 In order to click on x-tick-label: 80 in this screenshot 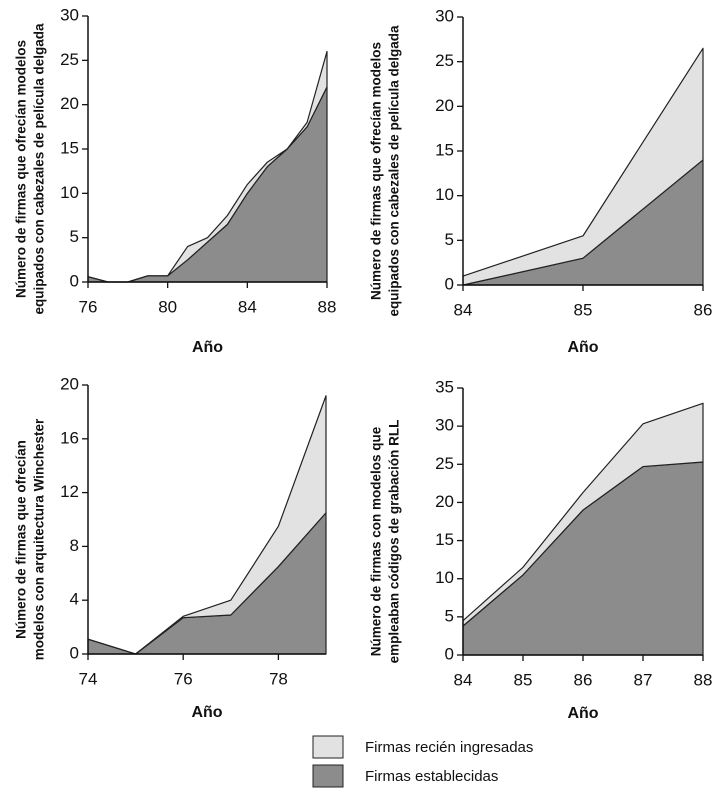, I will do `click(167, 306)`.